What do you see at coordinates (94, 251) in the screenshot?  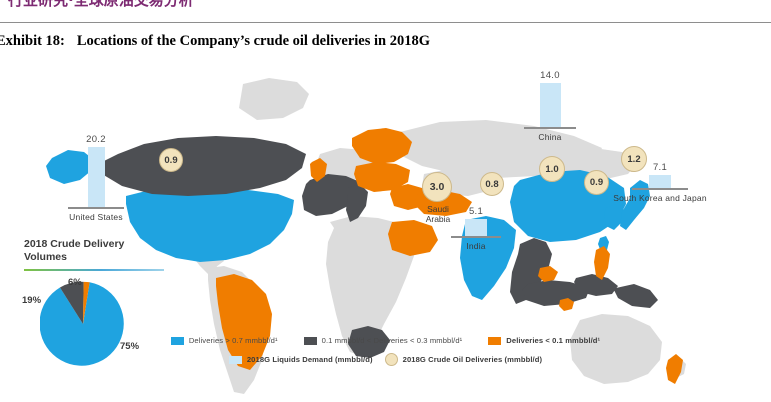 I see `pie-title: 2018 Crude Delivery Volumes` at bounding box center [94, 251].